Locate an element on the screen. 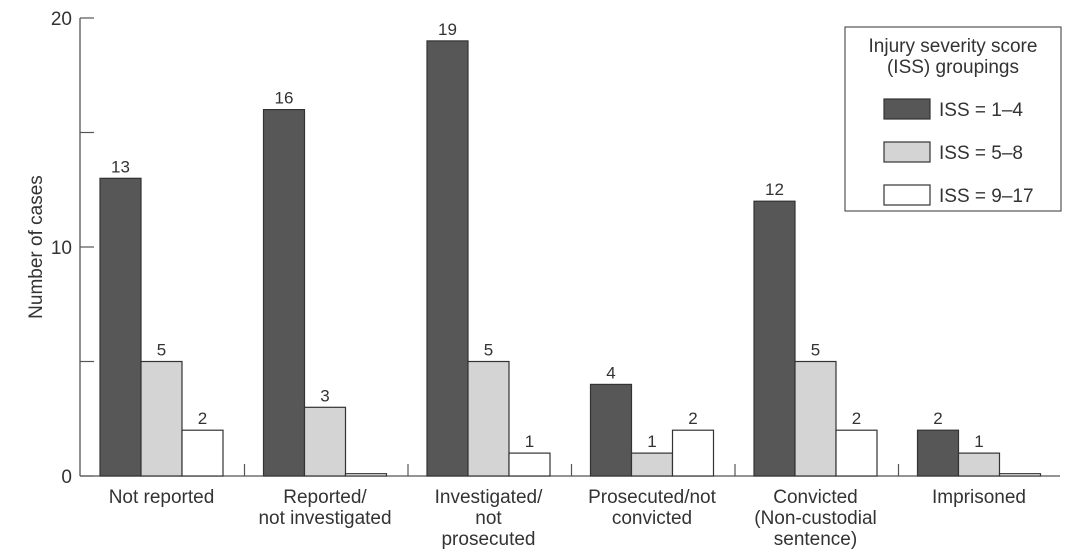  category-label: Imprisoned is located at coordinates (979, 497).